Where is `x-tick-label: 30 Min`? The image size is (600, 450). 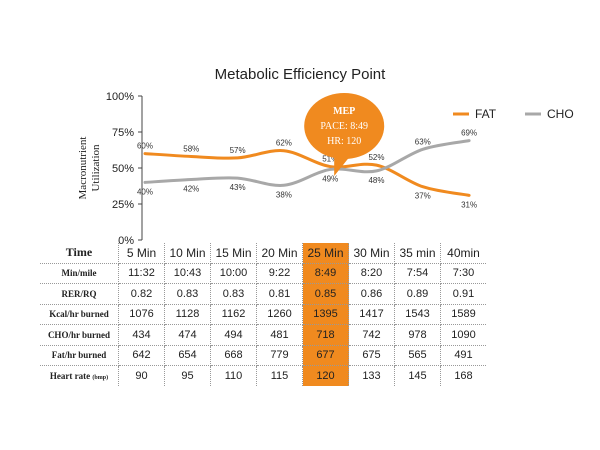 x-tick-label: 30 Min is located at coordinates (371, 253).